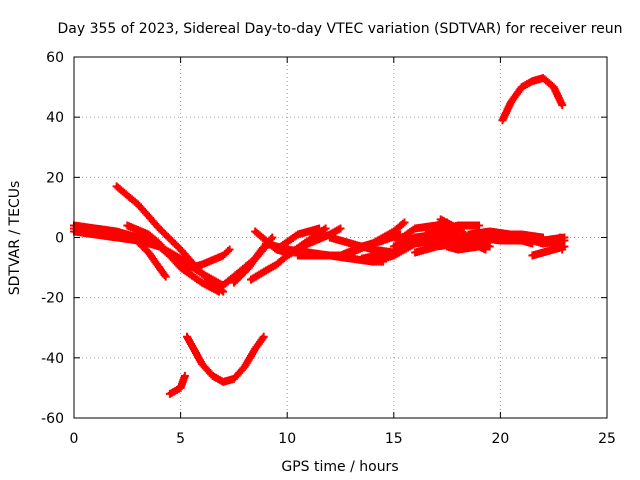 The height and width of the screenshot is (480, 640). What do you see at coordinates (74, 439) in the screenshot?
I see `x-tick-label: 0` at bounding box center [74, 439].